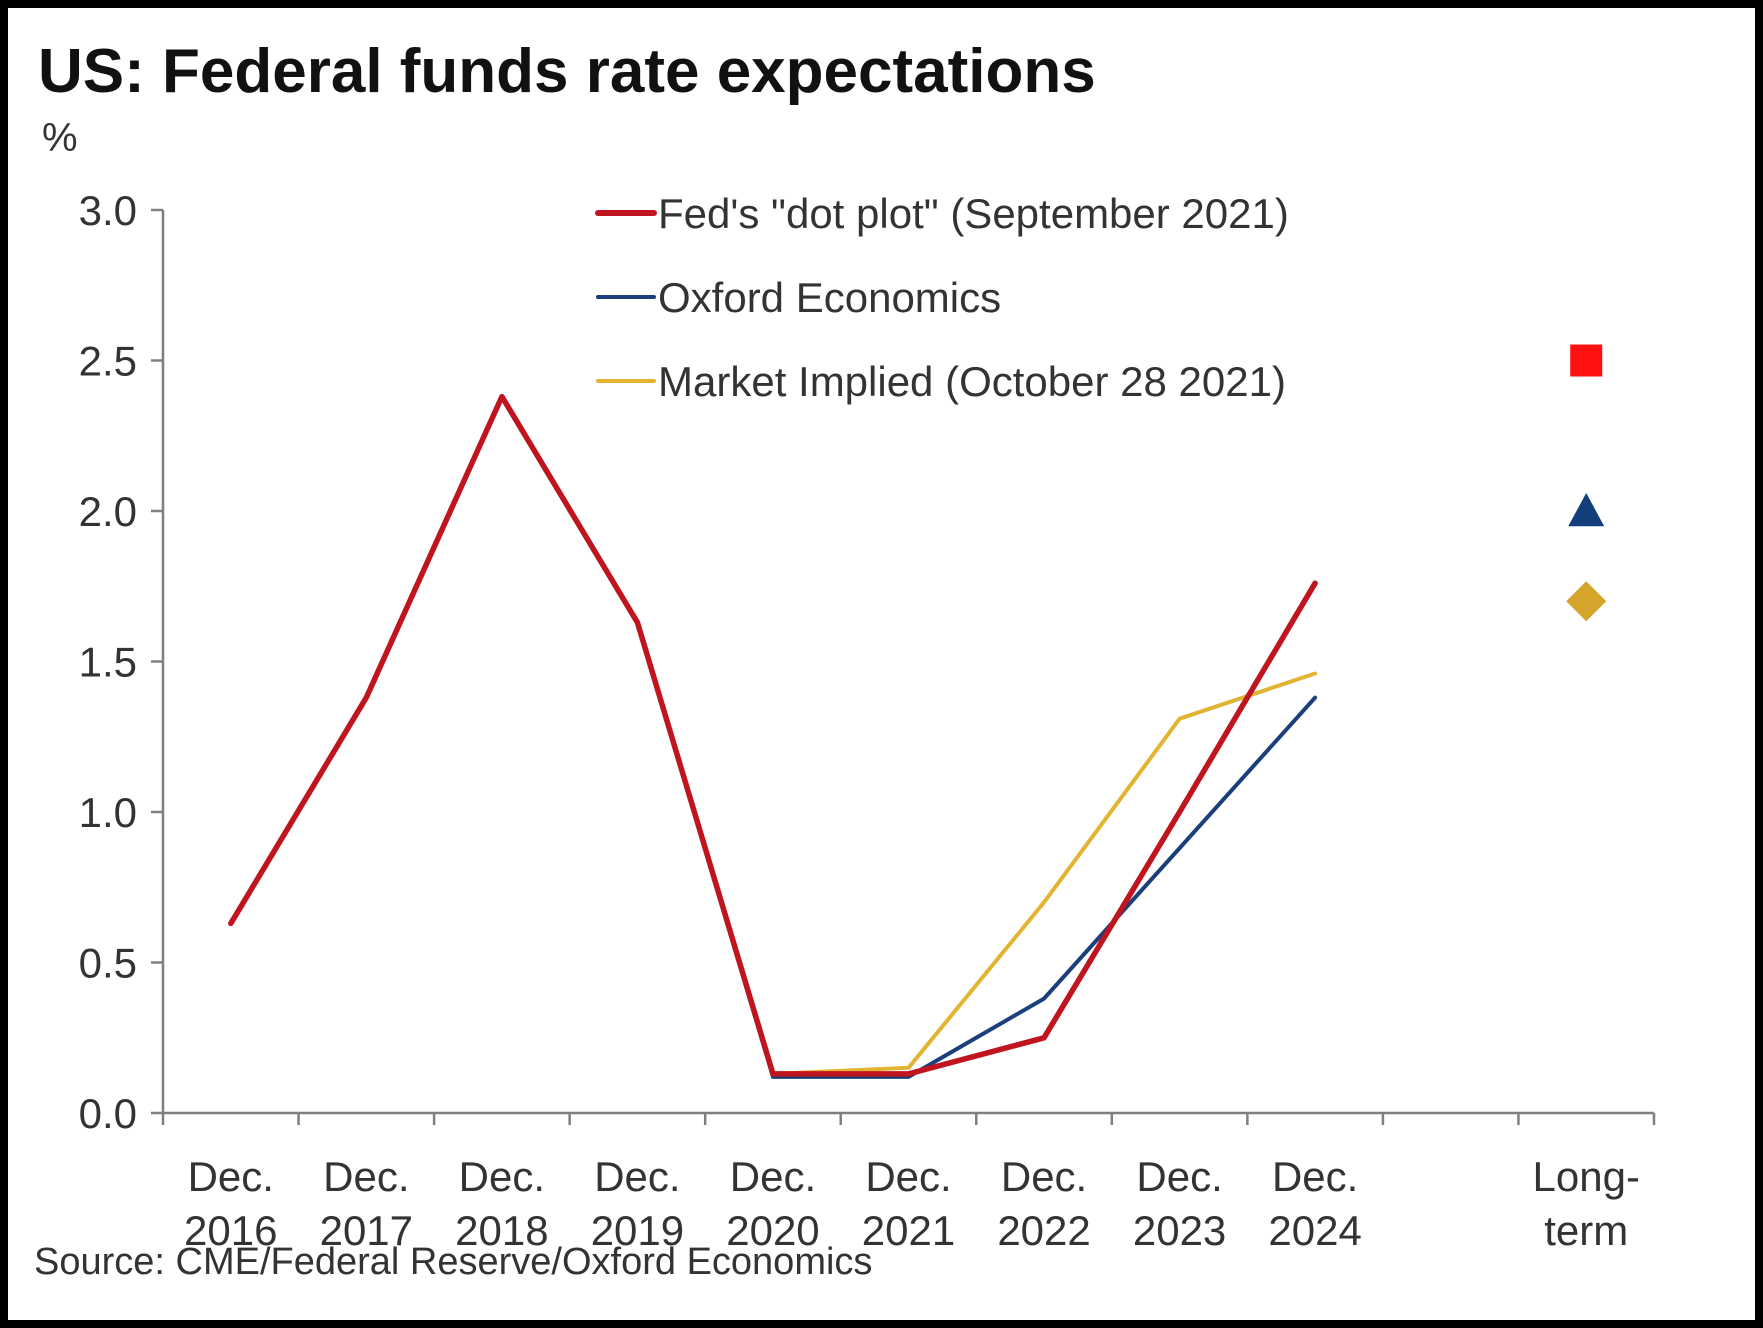 The height and width of the screenshot is (1328, 1763). What do you see at coordinates (829, 297) in the screenshot?
I see `legend-label-1: Oxford Economics` at bounding box center [829, 297].